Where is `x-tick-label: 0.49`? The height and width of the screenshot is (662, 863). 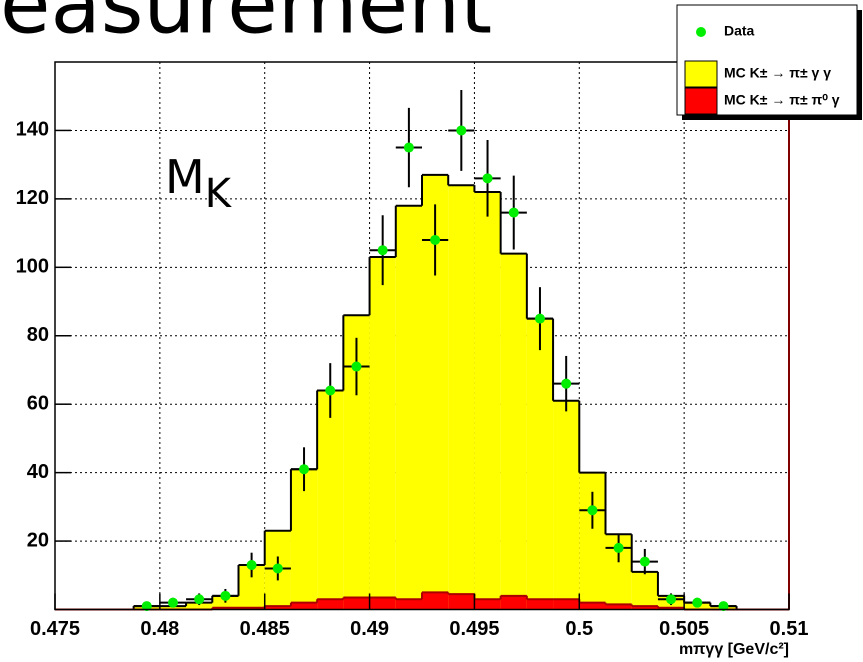
x-tick-label: 0.49 is located at coordinates (369, 629).